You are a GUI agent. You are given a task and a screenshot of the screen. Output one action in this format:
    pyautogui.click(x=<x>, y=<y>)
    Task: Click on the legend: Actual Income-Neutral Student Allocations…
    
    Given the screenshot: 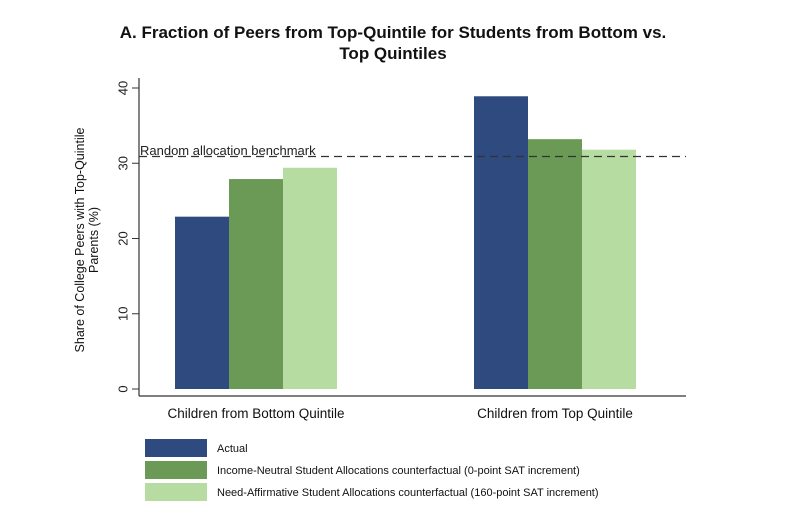 What is the action you would take?
    pyautogui.click(x=372, y=470)
    